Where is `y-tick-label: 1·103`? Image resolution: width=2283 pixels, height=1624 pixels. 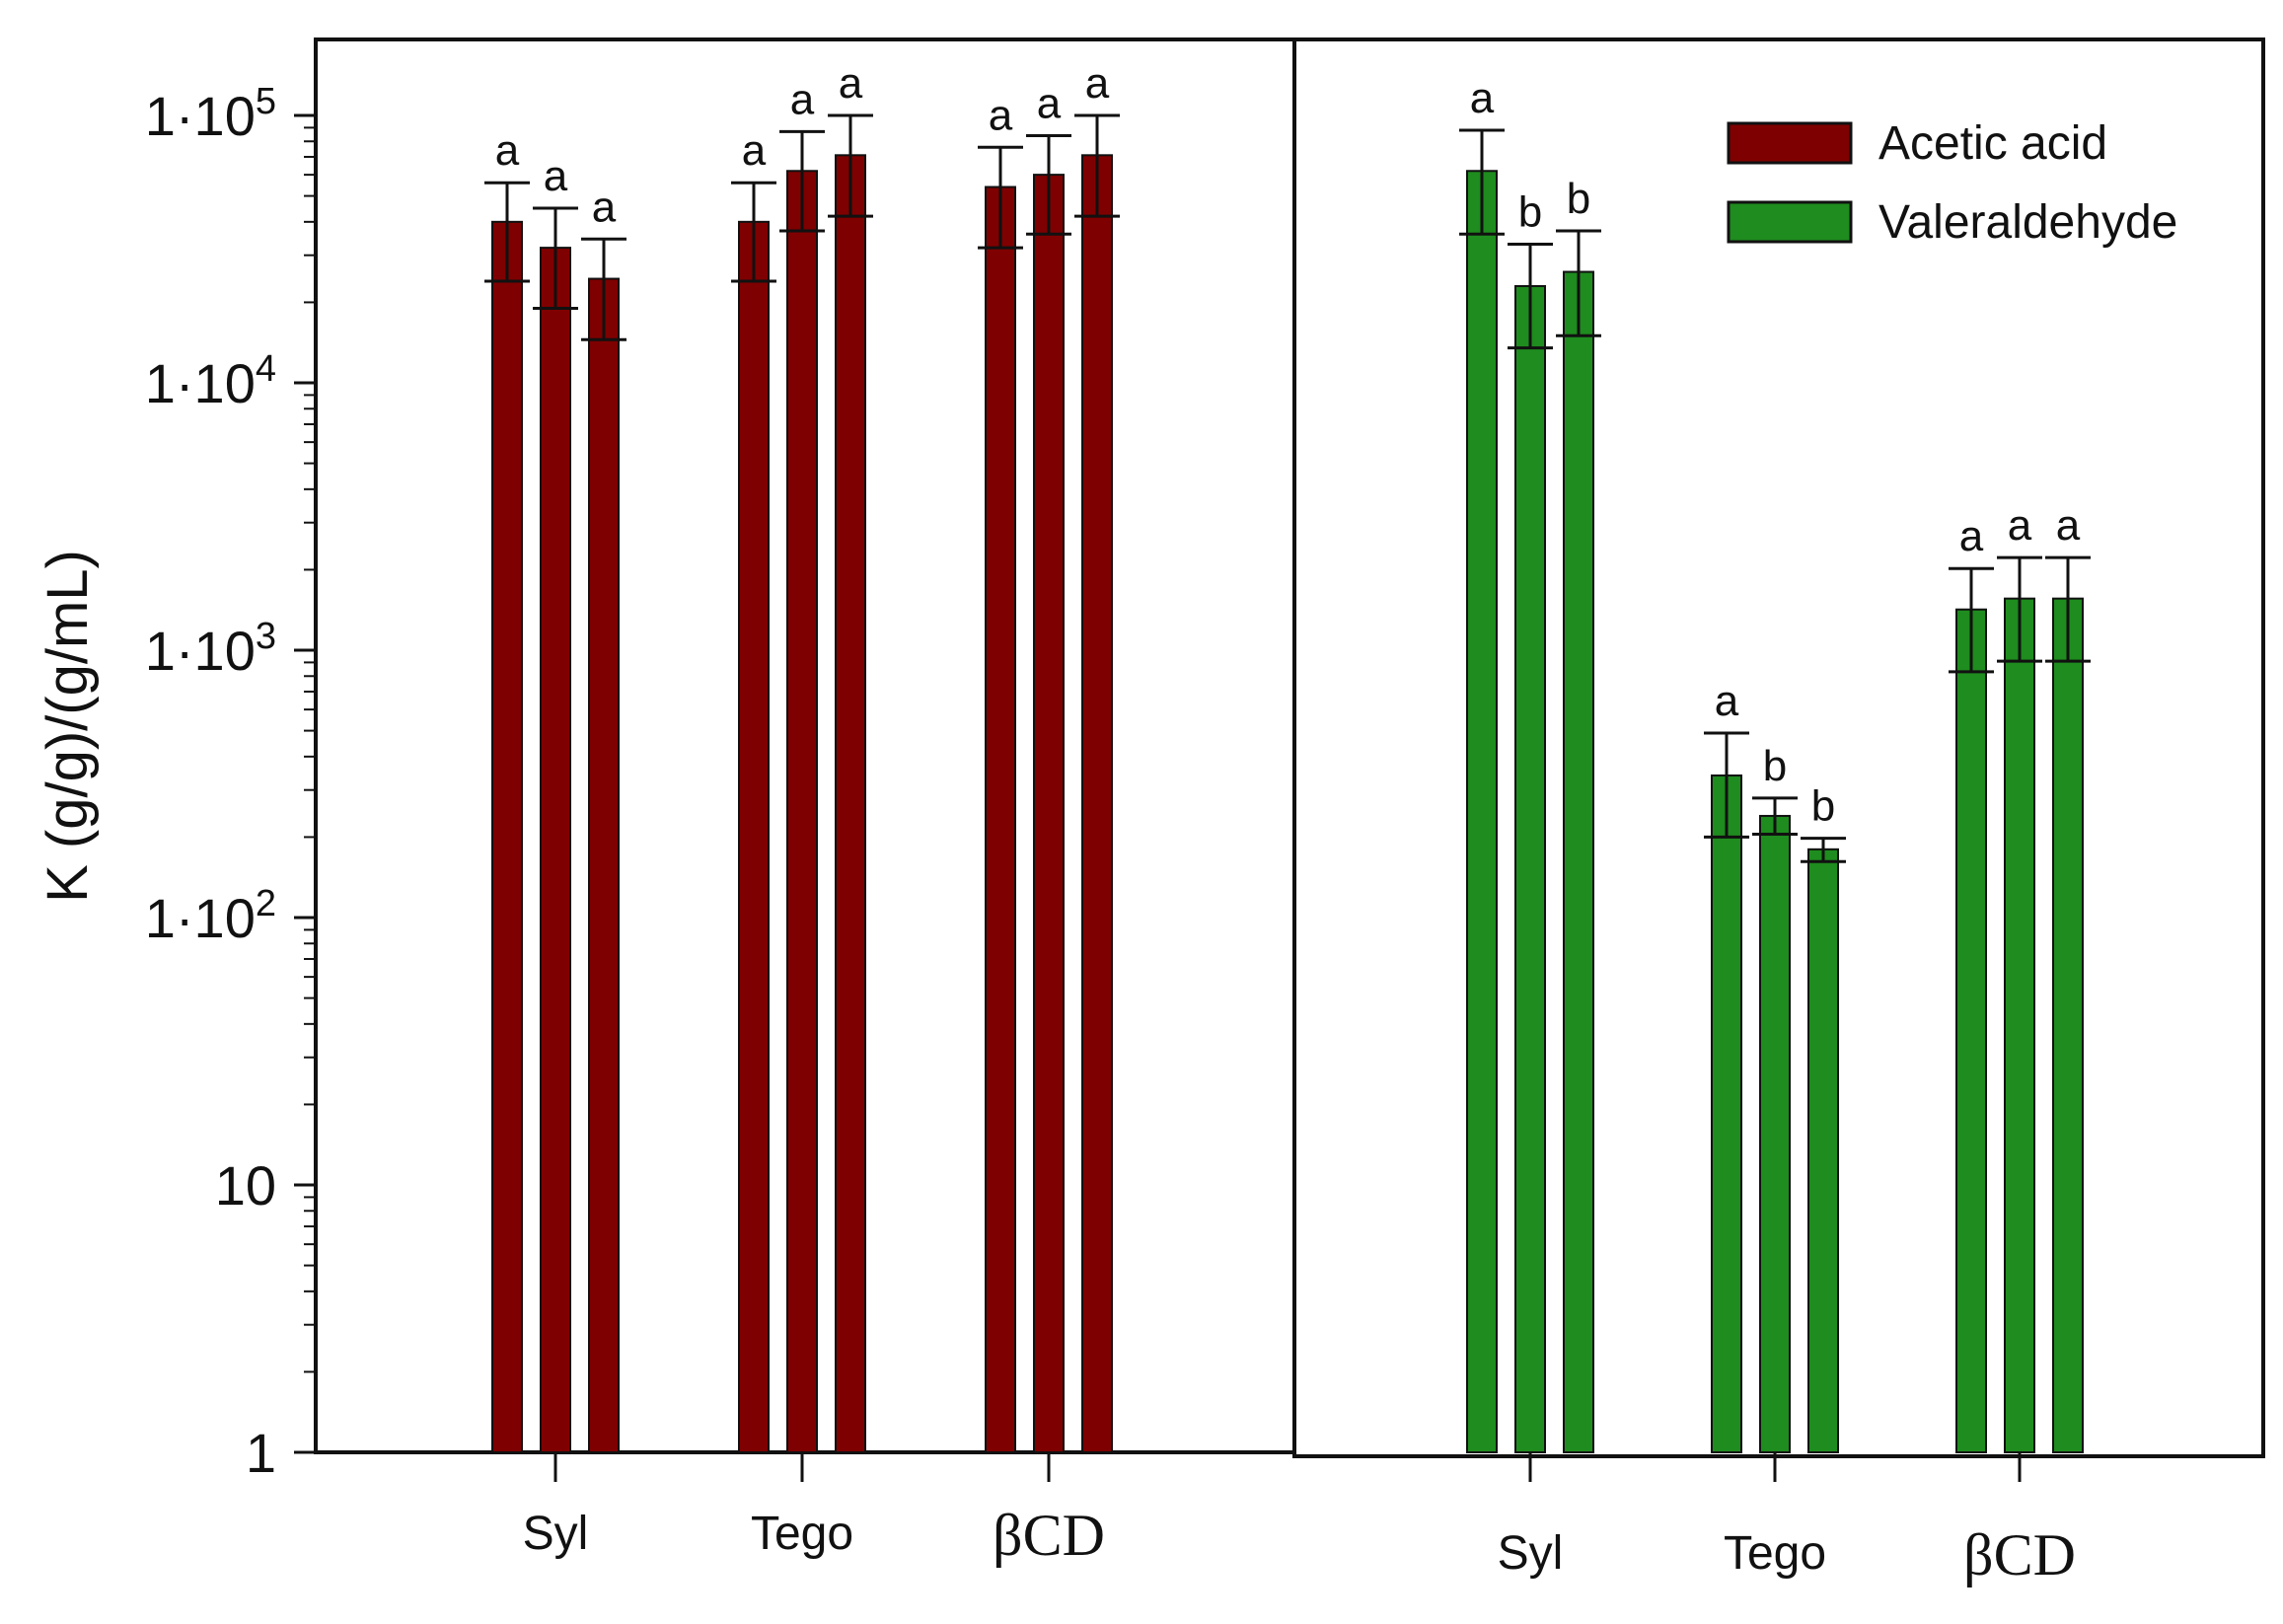
y-tick-label: 1·103 is located at coordinates (210, 649).